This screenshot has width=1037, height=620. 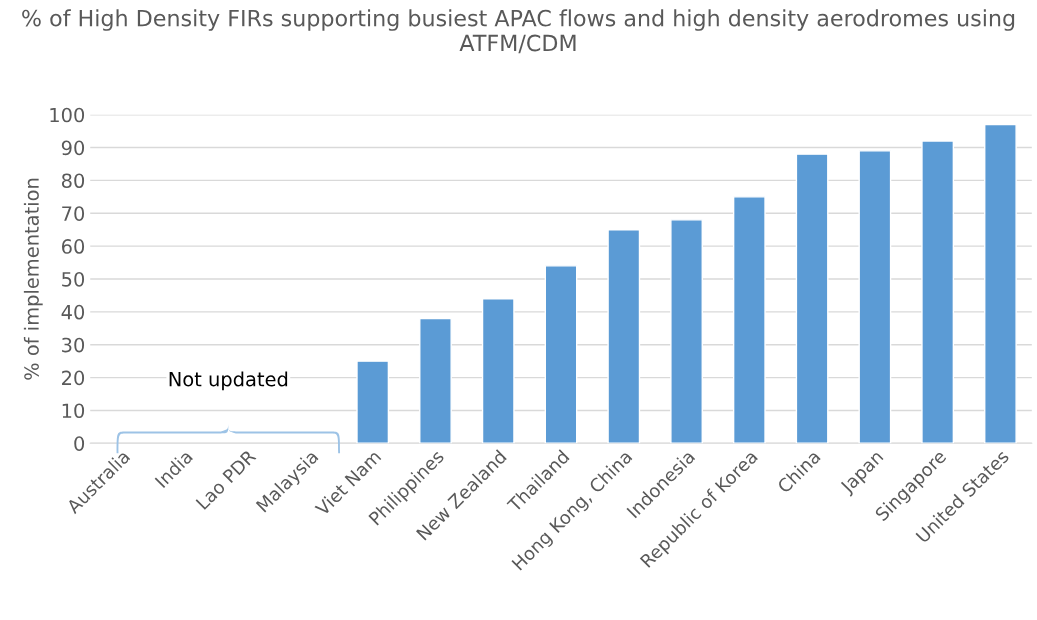 What do you see at coordinates (73, 378) in the screenshot?
I see `y-tick-label: 20` at bounding box center [73, 378].